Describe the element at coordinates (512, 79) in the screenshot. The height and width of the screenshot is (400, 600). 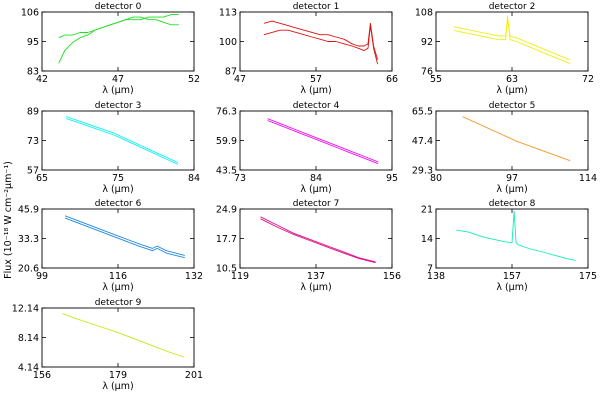
I see `x-tick-label: 63` at that location.